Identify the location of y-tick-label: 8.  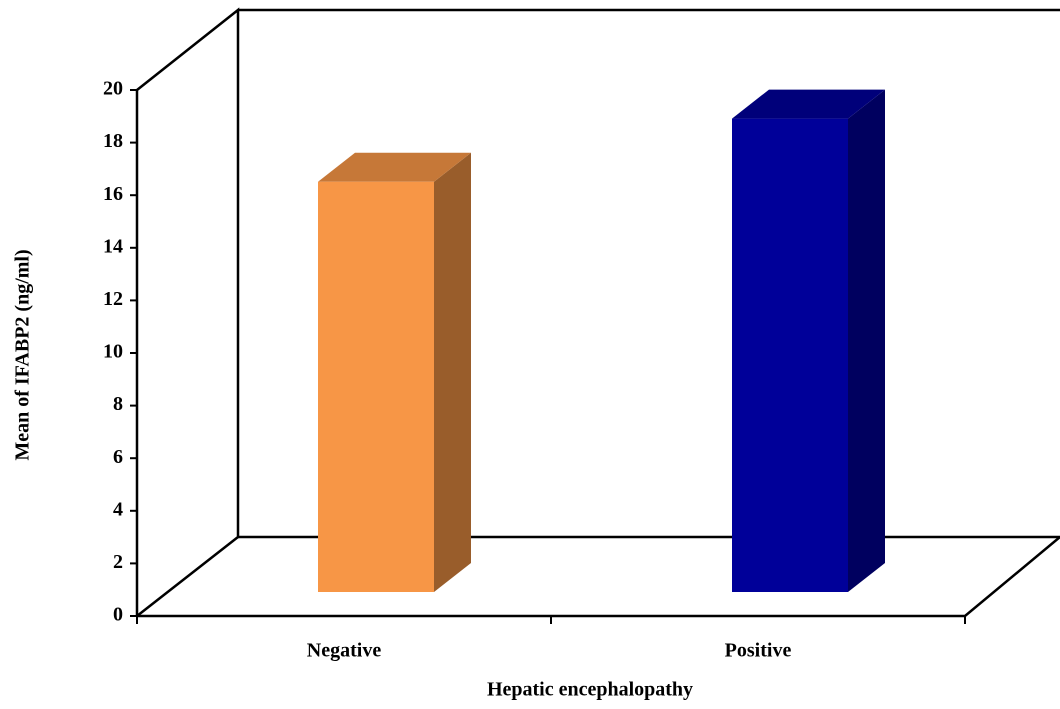
(118, 404).